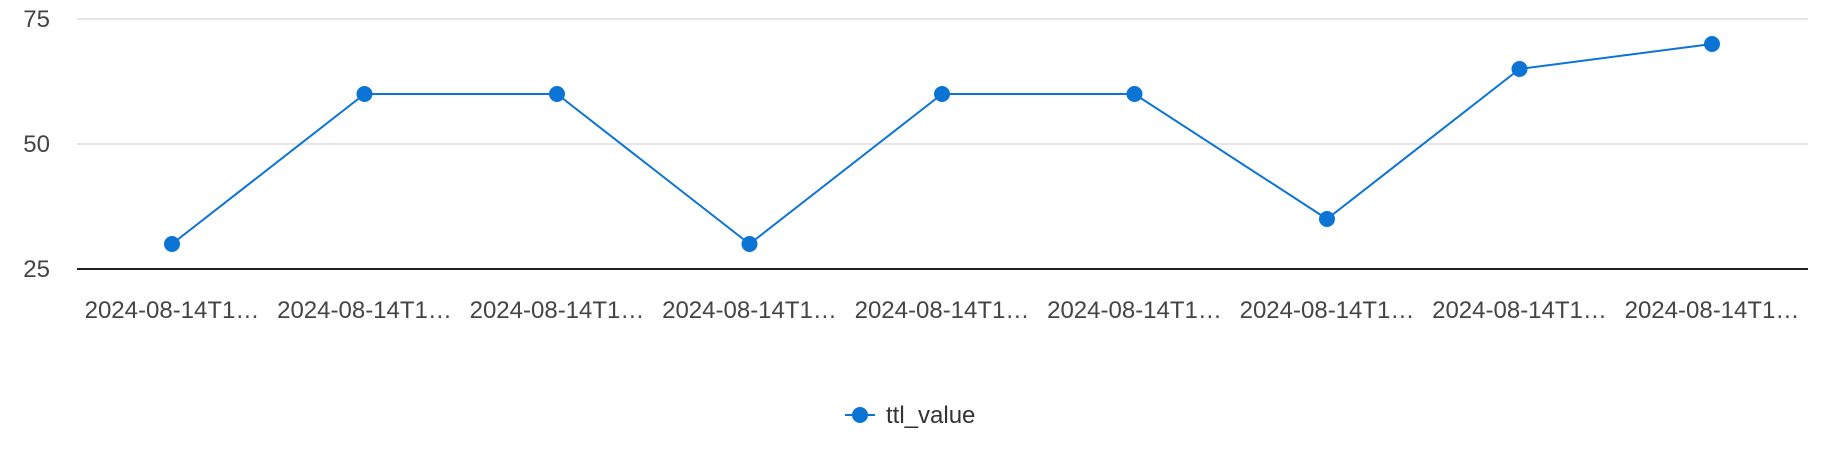  Describe the element at coordinates (36, 19) in the screenshot. I see `y-tick-label: 75` at that location.